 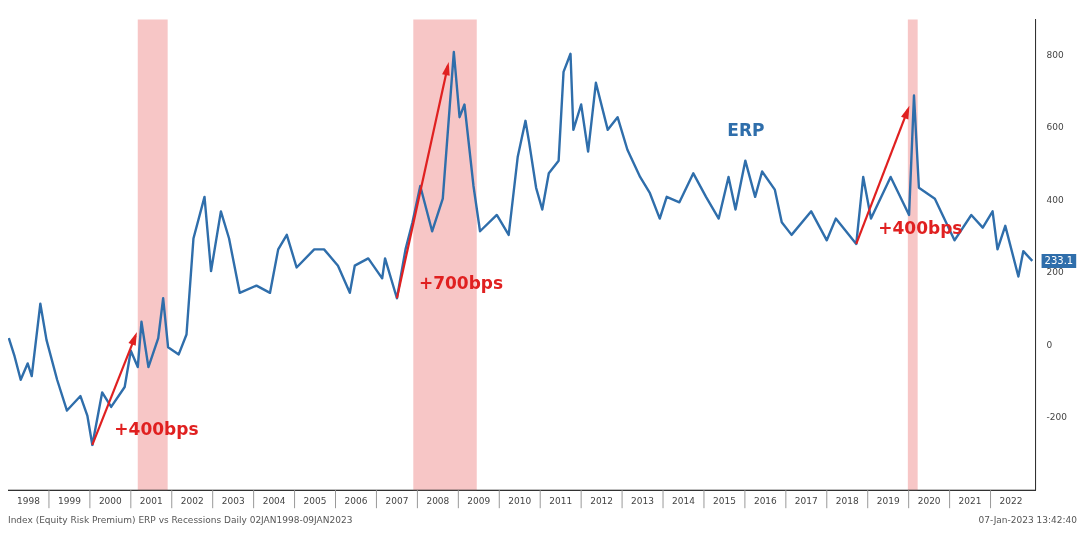 What do you see at coordinates (520, 500) in the screenshot?
I see `x-tick-label: 2010` at bounding box center [520, 500].